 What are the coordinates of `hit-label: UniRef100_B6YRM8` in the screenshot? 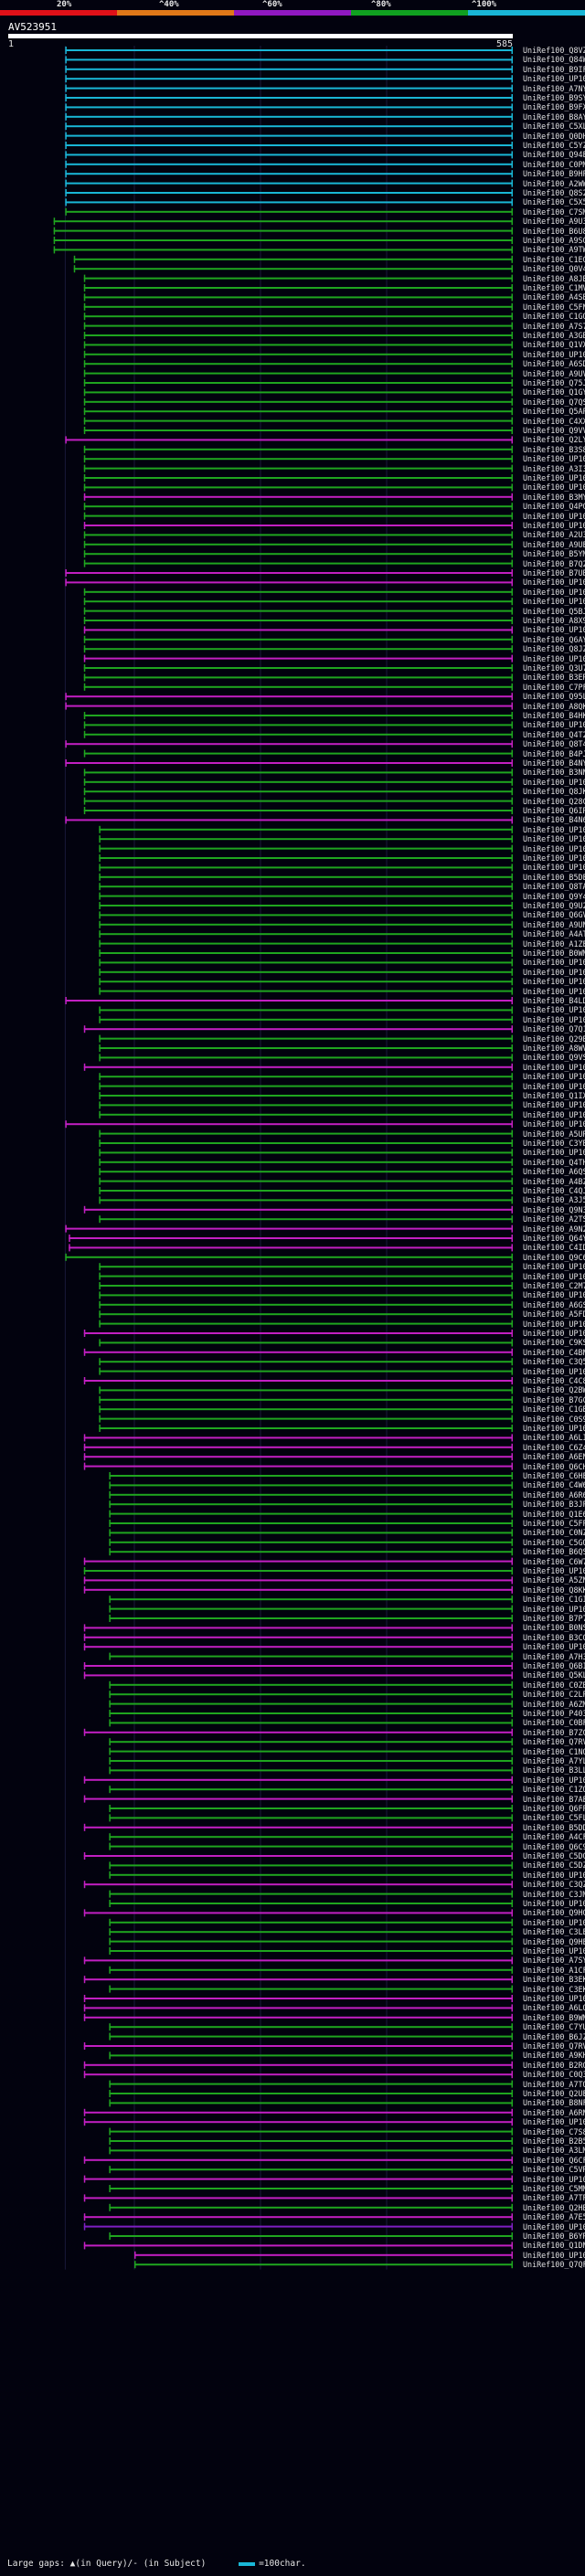 It's located at (554, 2236).